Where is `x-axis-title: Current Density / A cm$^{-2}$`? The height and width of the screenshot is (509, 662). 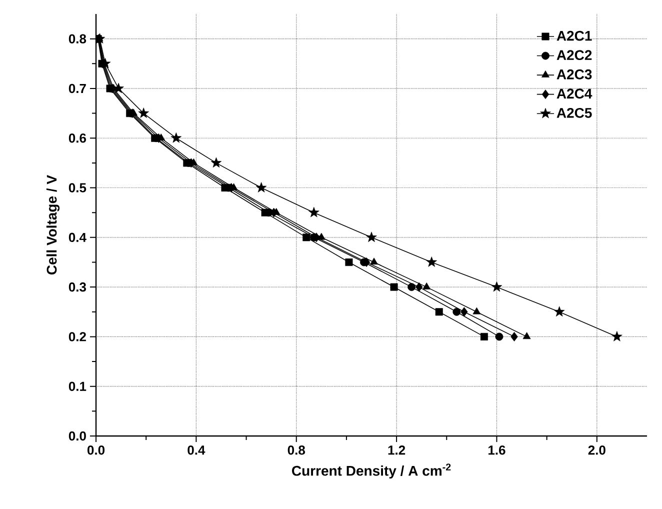 x-axis-title: Current Density / A cm$^{-2}$ is located at coordinates (371, 471).